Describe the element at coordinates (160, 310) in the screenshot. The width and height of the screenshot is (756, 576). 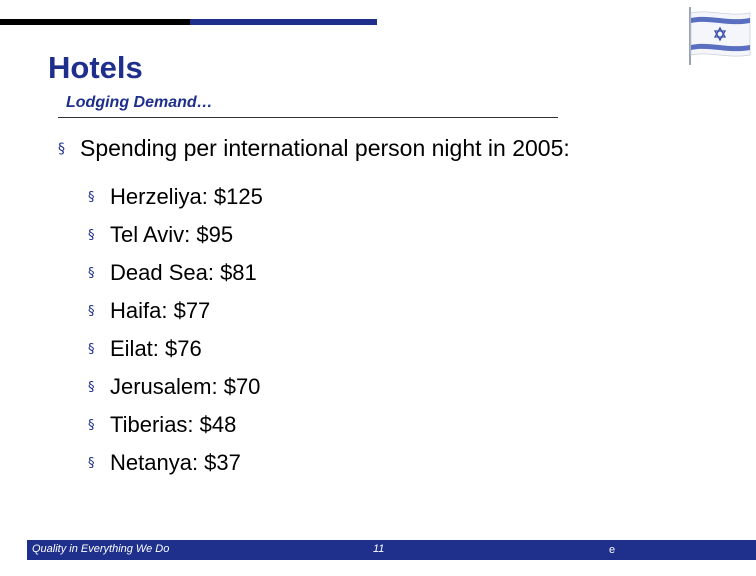
I see `list-item-label: Haifa: $77` at that location.